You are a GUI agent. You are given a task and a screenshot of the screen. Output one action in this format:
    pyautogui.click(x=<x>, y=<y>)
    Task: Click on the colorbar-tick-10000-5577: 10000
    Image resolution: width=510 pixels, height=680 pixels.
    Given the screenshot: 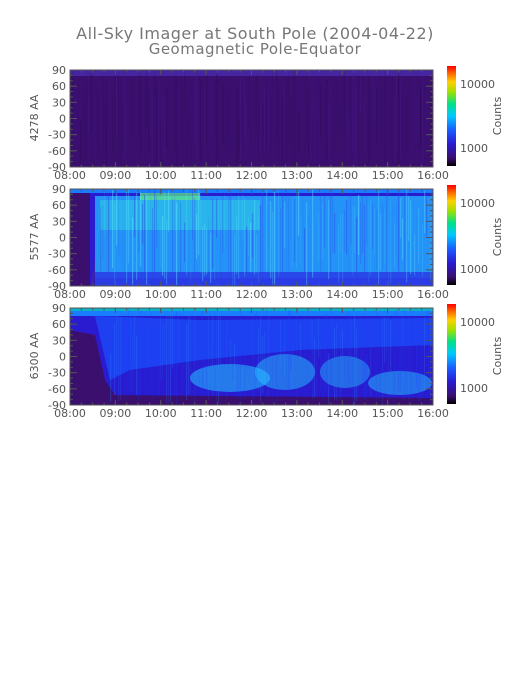 What is the action you would take?
    pyautogui.click(x=477, y=203)
    